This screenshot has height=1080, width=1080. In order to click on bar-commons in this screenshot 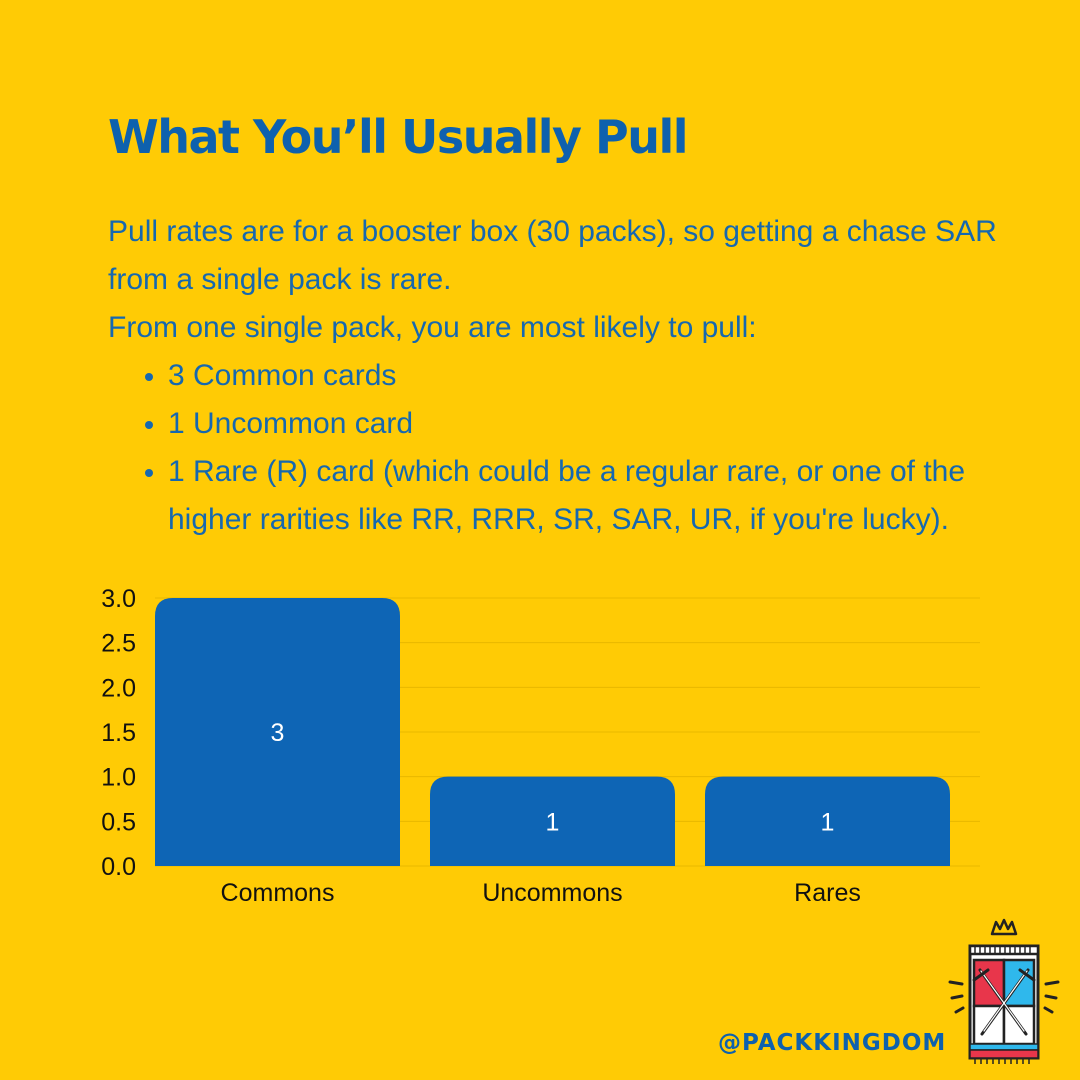, I will do `click(277, 732)`.